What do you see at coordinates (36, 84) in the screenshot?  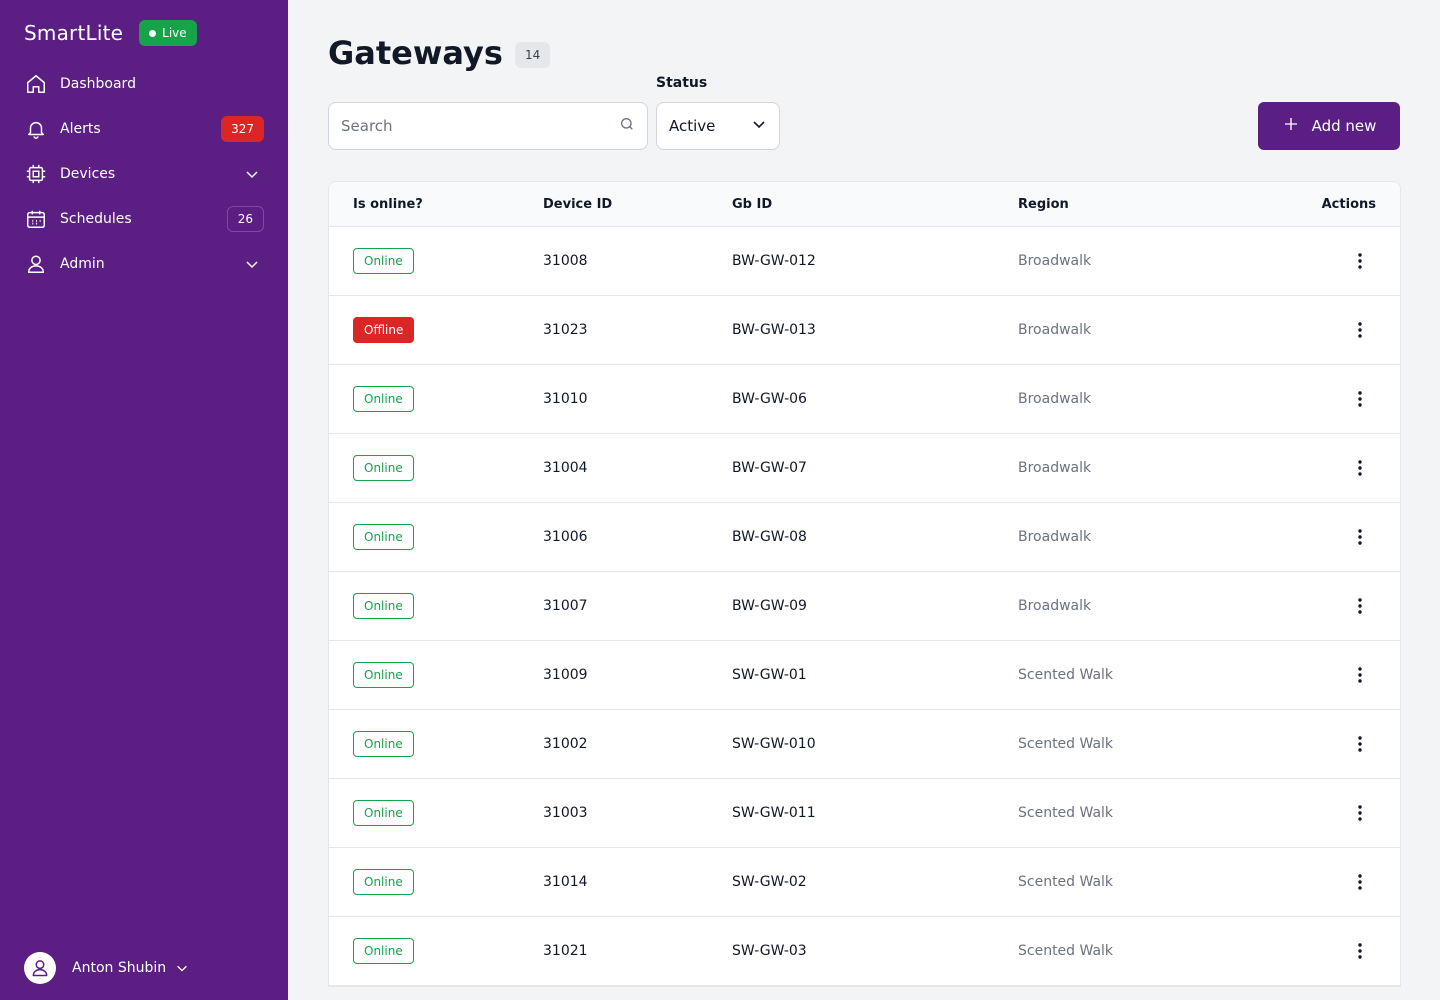 I see `home-icon` at bounding box center [36, 84].